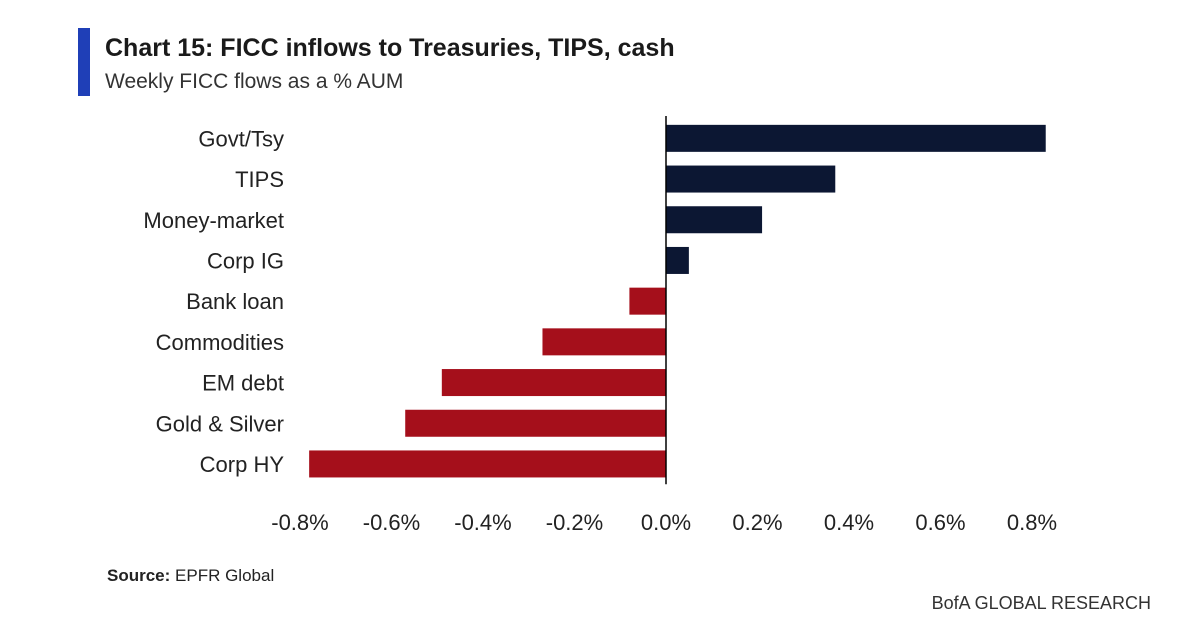 Image resolution: width=1183 pixels, height=644 pixels. I want to click on brand-label: BofA GLOBAL RESEARCH, so click(1041, 603).